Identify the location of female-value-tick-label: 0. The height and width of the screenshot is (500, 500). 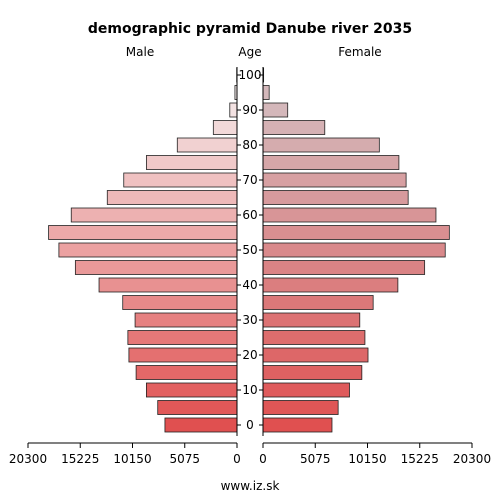
(263, 459).